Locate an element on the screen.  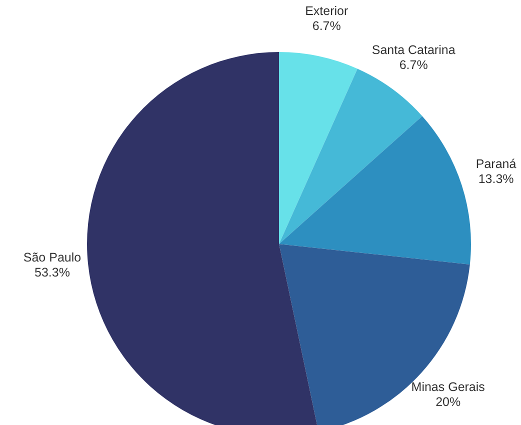
data-label: 13.3% is located at coordinates (496, 179).